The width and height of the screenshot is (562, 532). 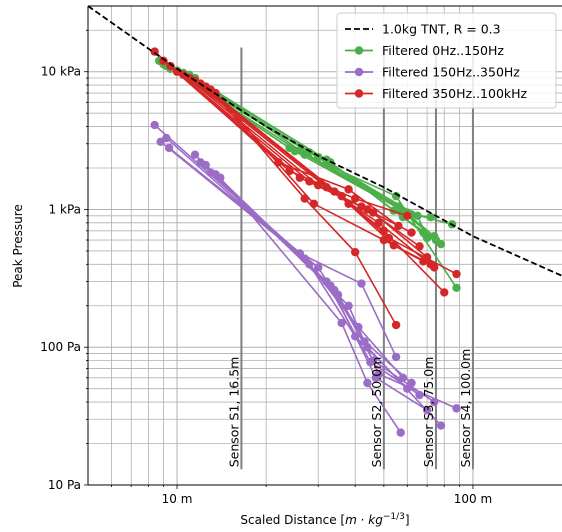 What do you see at coordinates (394, 517) in the screenshot?
I see `x-axis-title-exponent: −1/3` at bounding box center [394, 517].